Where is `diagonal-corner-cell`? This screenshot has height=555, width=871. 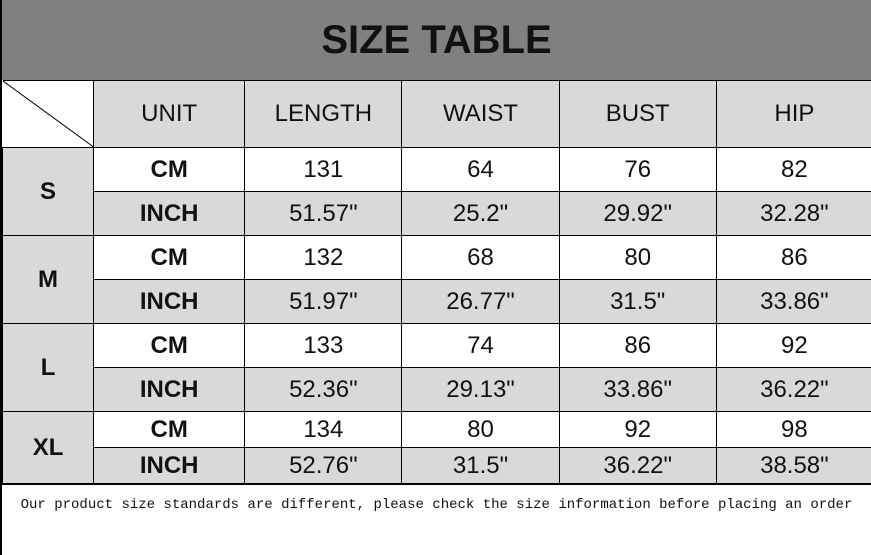 diagonal-corner-cell is located at coordinates (48, 114).